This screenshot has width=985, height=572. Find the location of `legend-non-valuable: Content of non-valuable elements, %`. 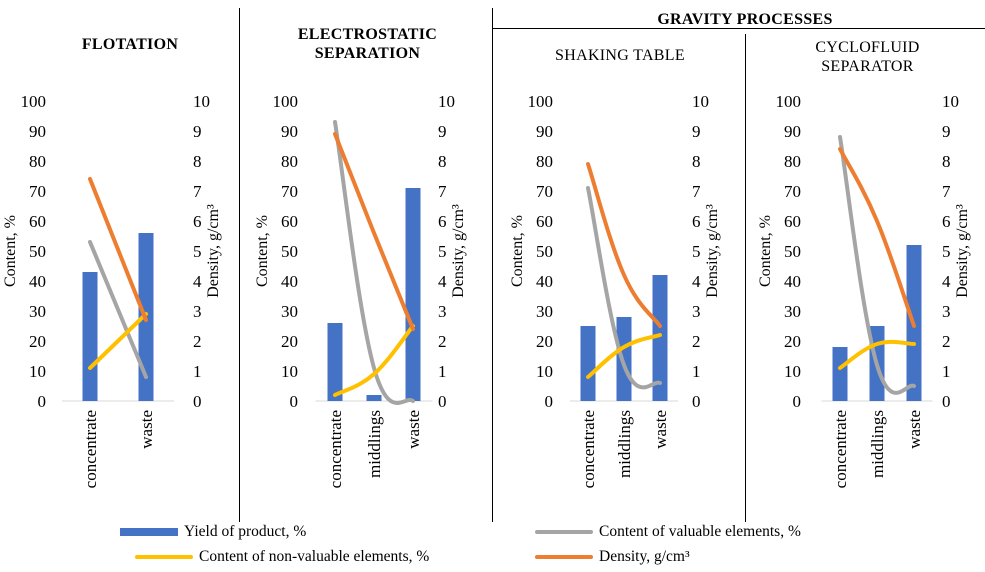

legend-non-valuable: Content of non-valuable elements, % is located at coordinates (282, 557).